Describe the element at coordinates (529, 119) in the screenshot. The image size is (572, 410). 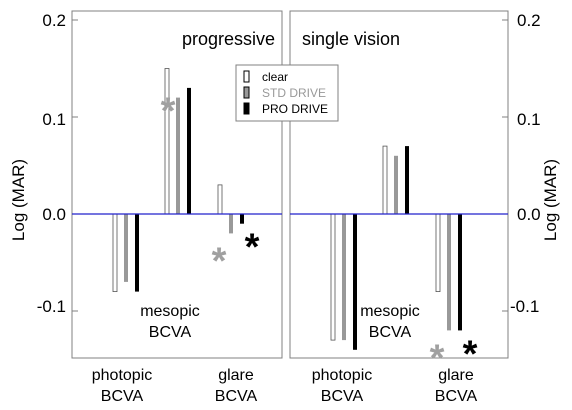
I see `right-tick-label-1: 0.1` at that location.